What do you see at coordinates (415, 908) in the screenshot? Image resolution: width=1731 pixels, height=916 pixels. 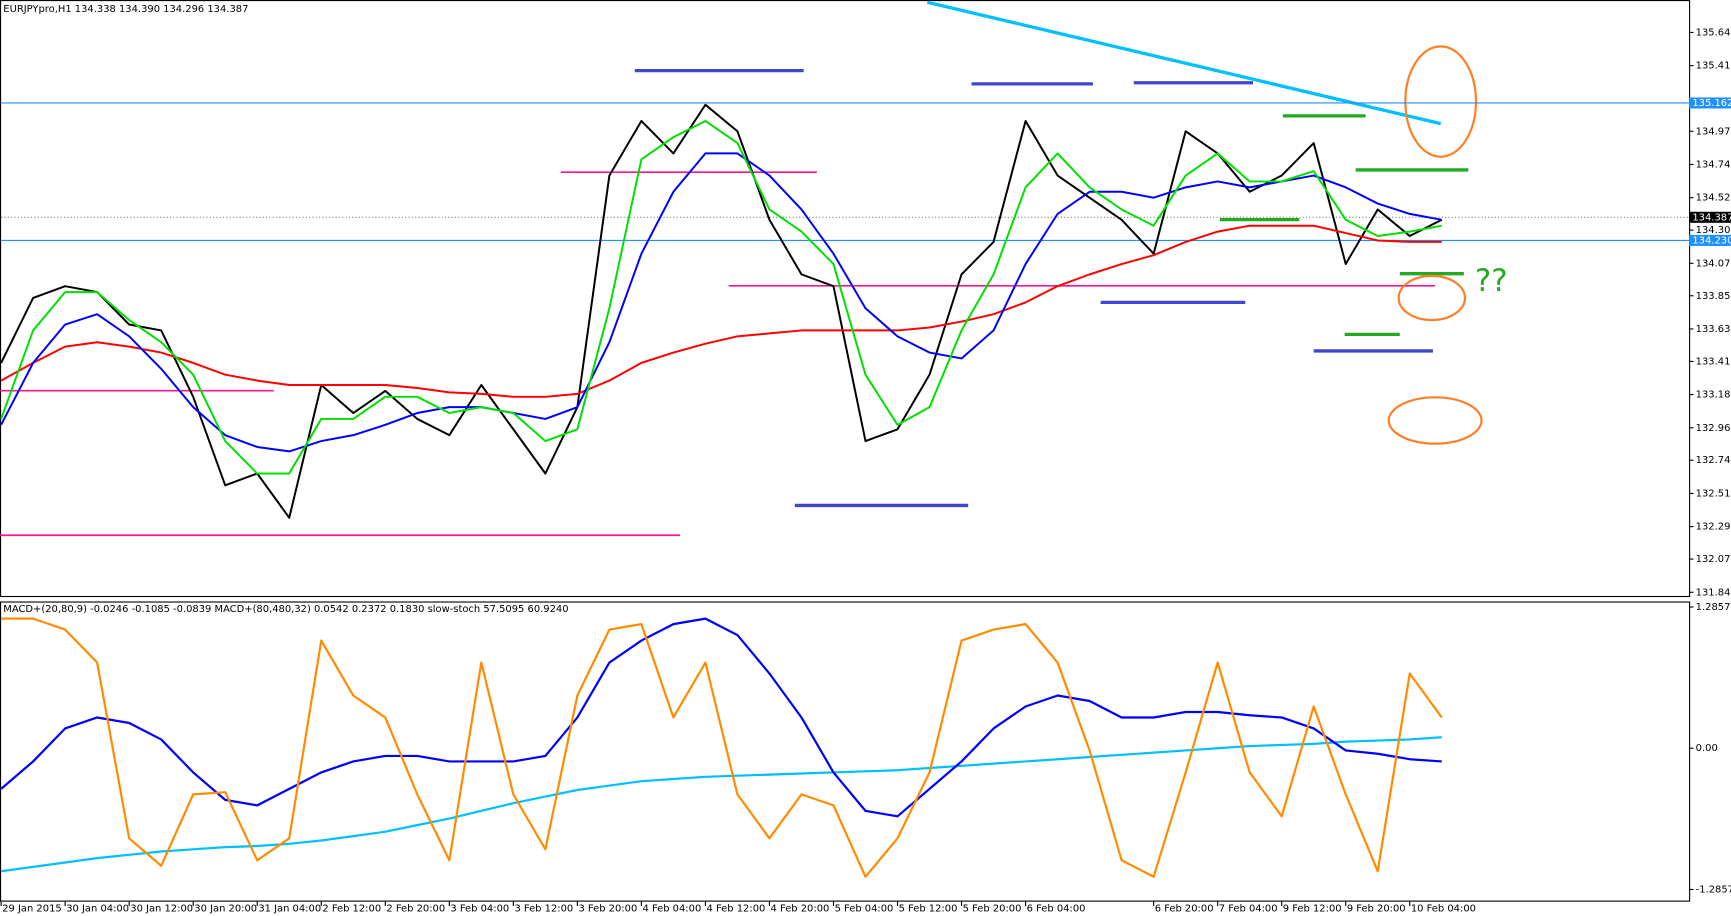 I see `x-tick-label: 2 Feb 20:00` at bounding box center [415, 908].